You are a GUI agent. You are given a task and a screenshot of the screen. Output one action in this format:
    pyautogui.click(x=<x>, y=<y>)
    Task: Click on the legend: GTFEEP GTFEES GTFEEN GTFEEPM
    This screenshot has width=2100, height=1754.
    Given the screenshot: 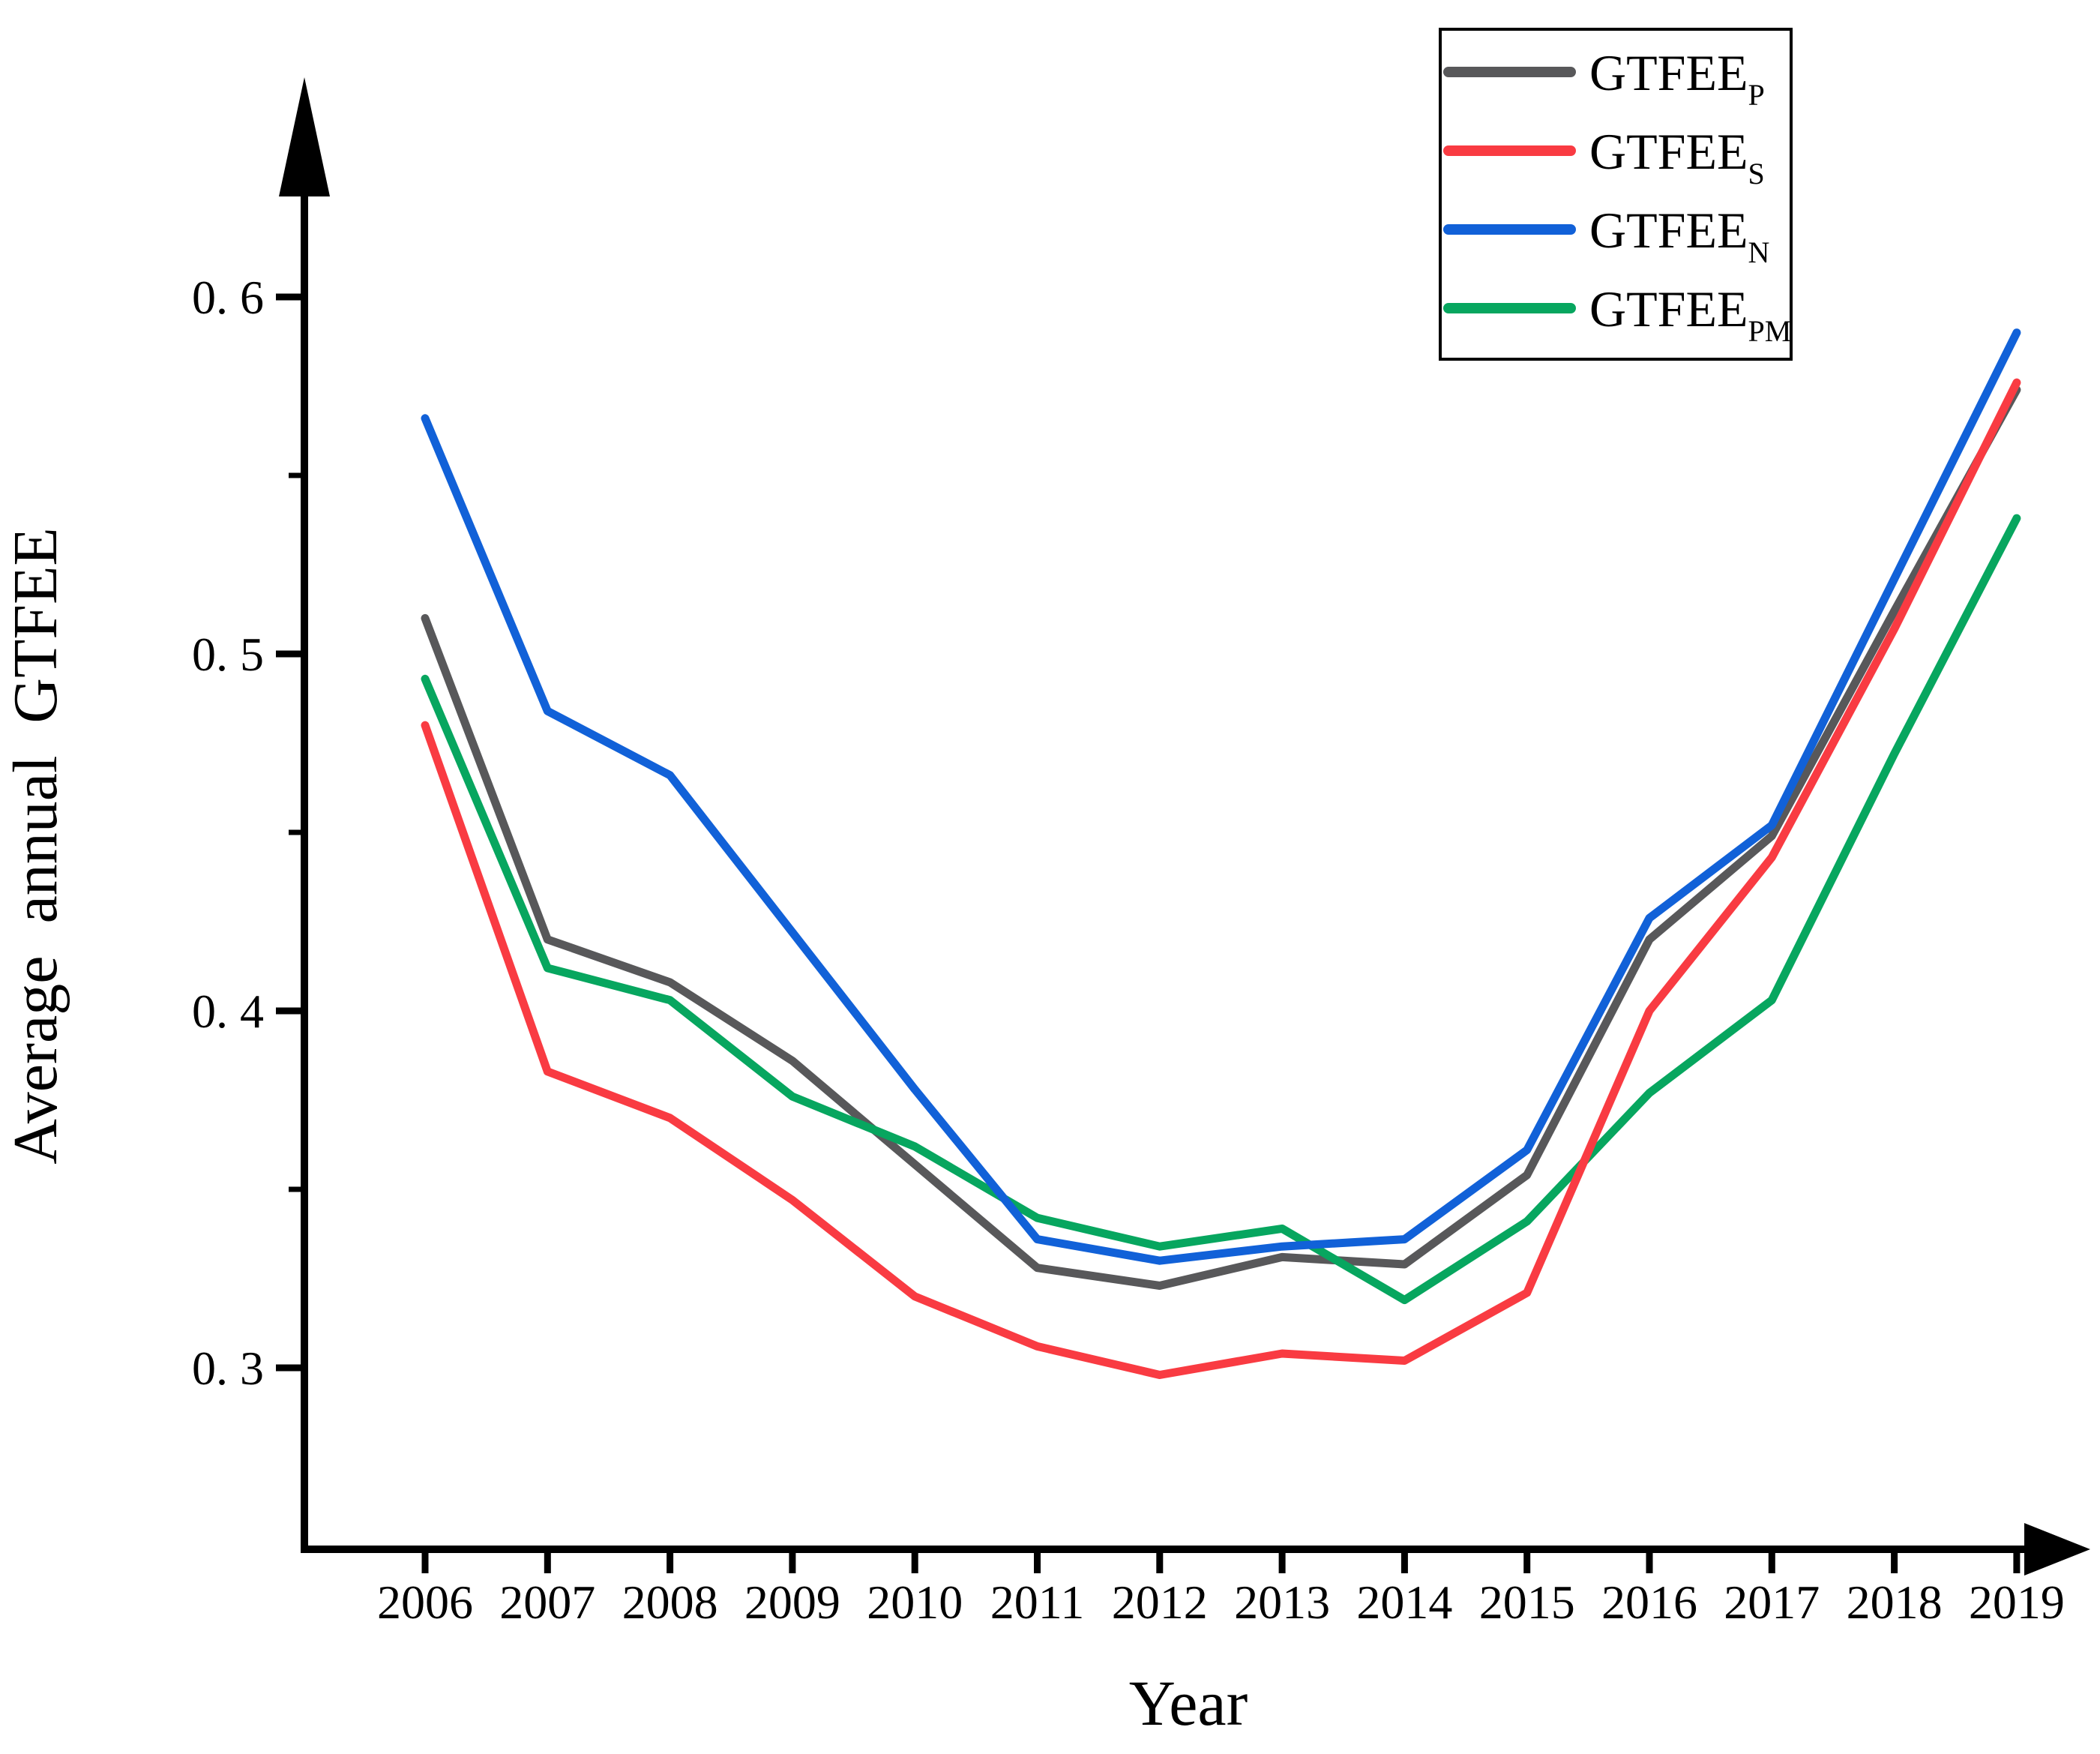 What is the action you would take?
    pyautogui.click(x=1616, y=194)
    